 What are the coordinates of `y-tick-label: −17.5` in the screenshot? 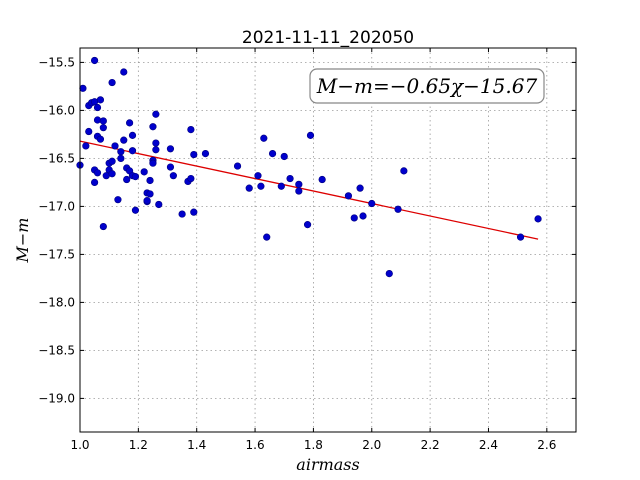 It's located at (56, 254).